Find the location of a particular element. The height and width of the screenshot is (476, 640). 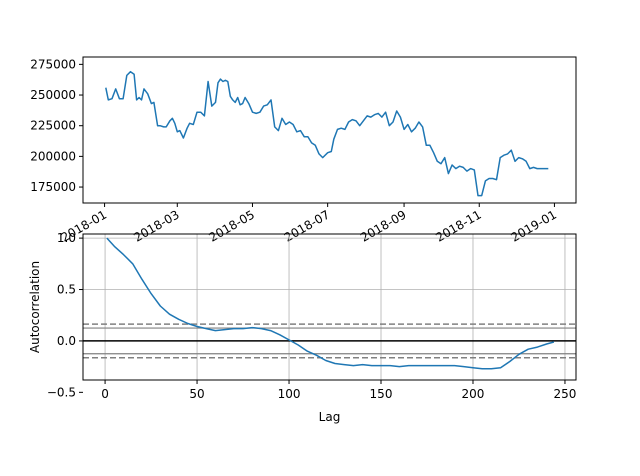

confidence-bands is located at coordinates (329, 341).